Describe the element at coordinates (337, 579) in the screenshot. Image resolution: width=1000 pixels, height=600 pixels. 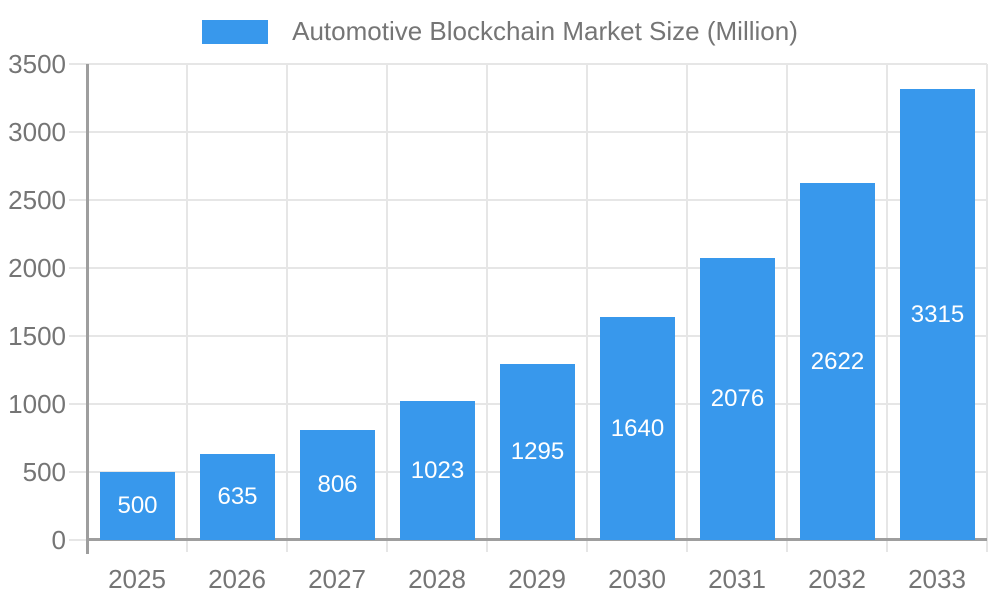
I see `x-axis-tick-label: 2027` at that location.